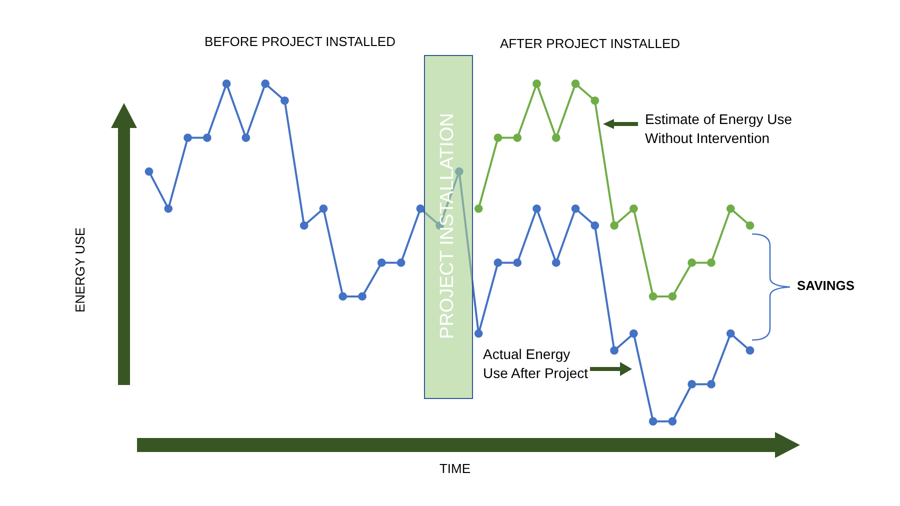  Describe the element at coordinates (590, 43) in the screenshot. I see `text: AFTER PROJECT INSTALLED` at that location.